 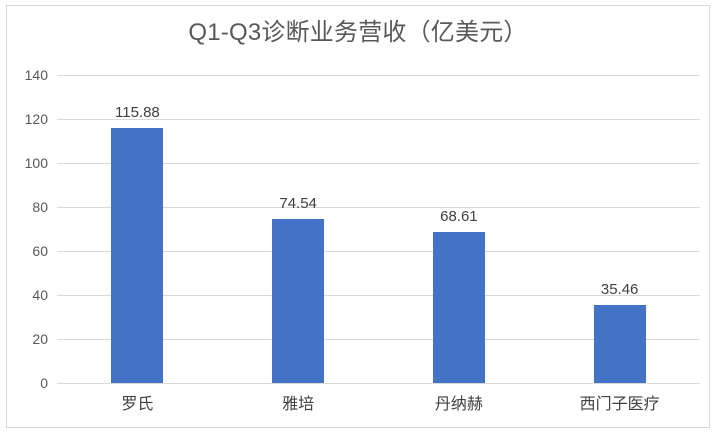 I want to click on gridline: 40, so click(x=366, y=295).